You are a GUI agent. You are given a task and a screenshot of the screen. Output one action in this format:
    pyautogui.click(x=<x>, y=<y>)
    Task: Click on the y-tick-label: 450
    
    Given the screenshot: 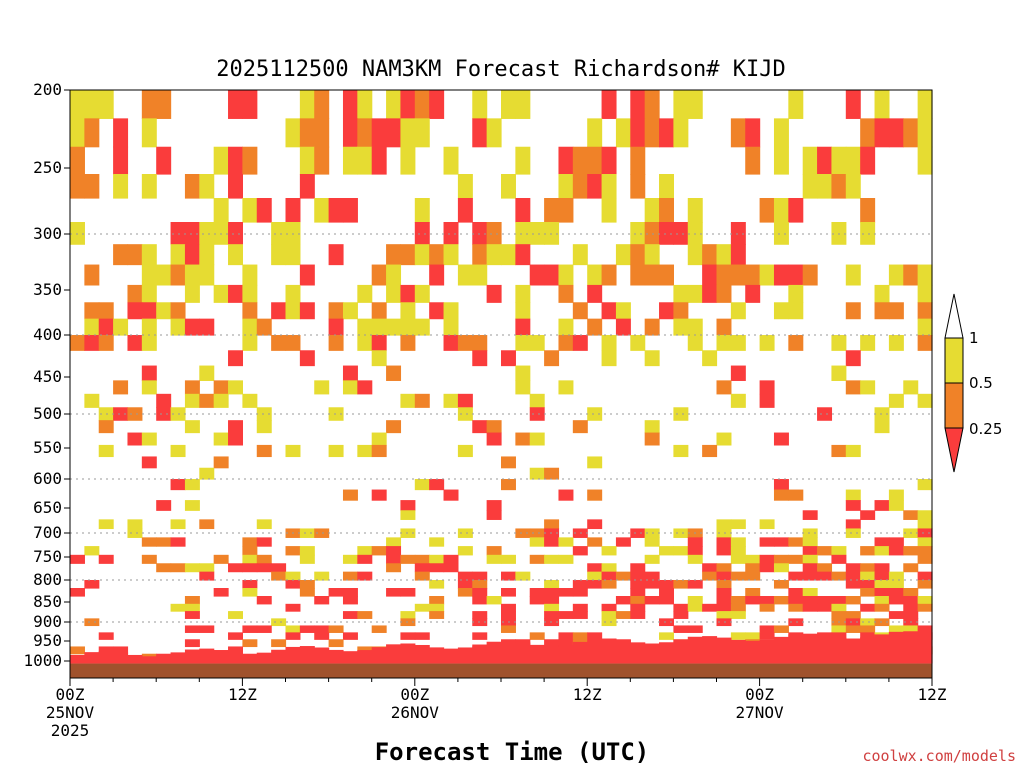 What is the action you would take?
    pyautogui.click(x=47, y=376)
    